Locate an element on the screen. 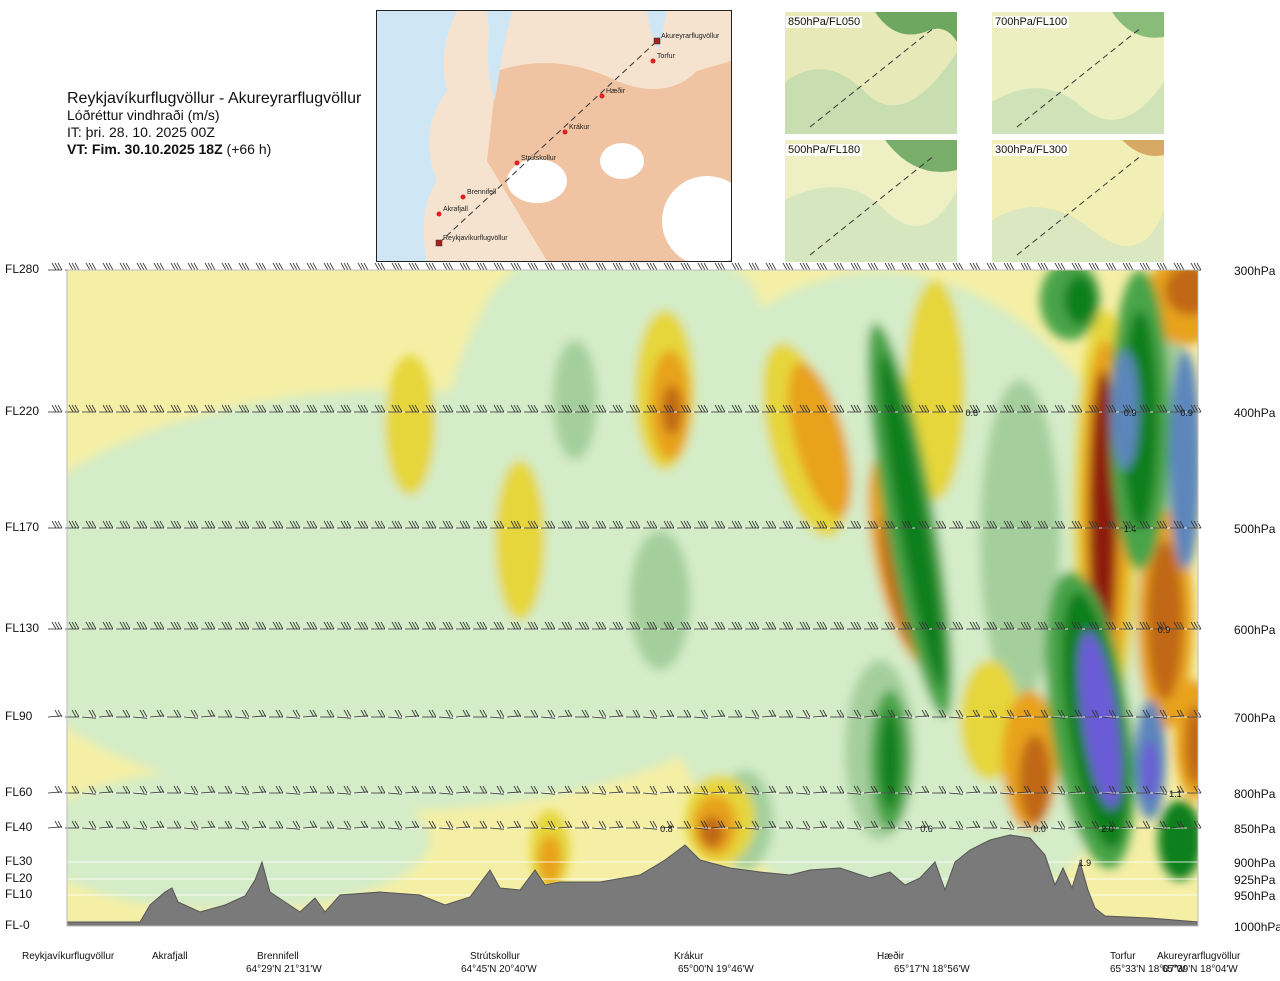 Image resolution: width=1280 pixels, height=981 pixels. waypoint-label: Reykjavíkurflugvöllur is located at coordinates (475, 238).